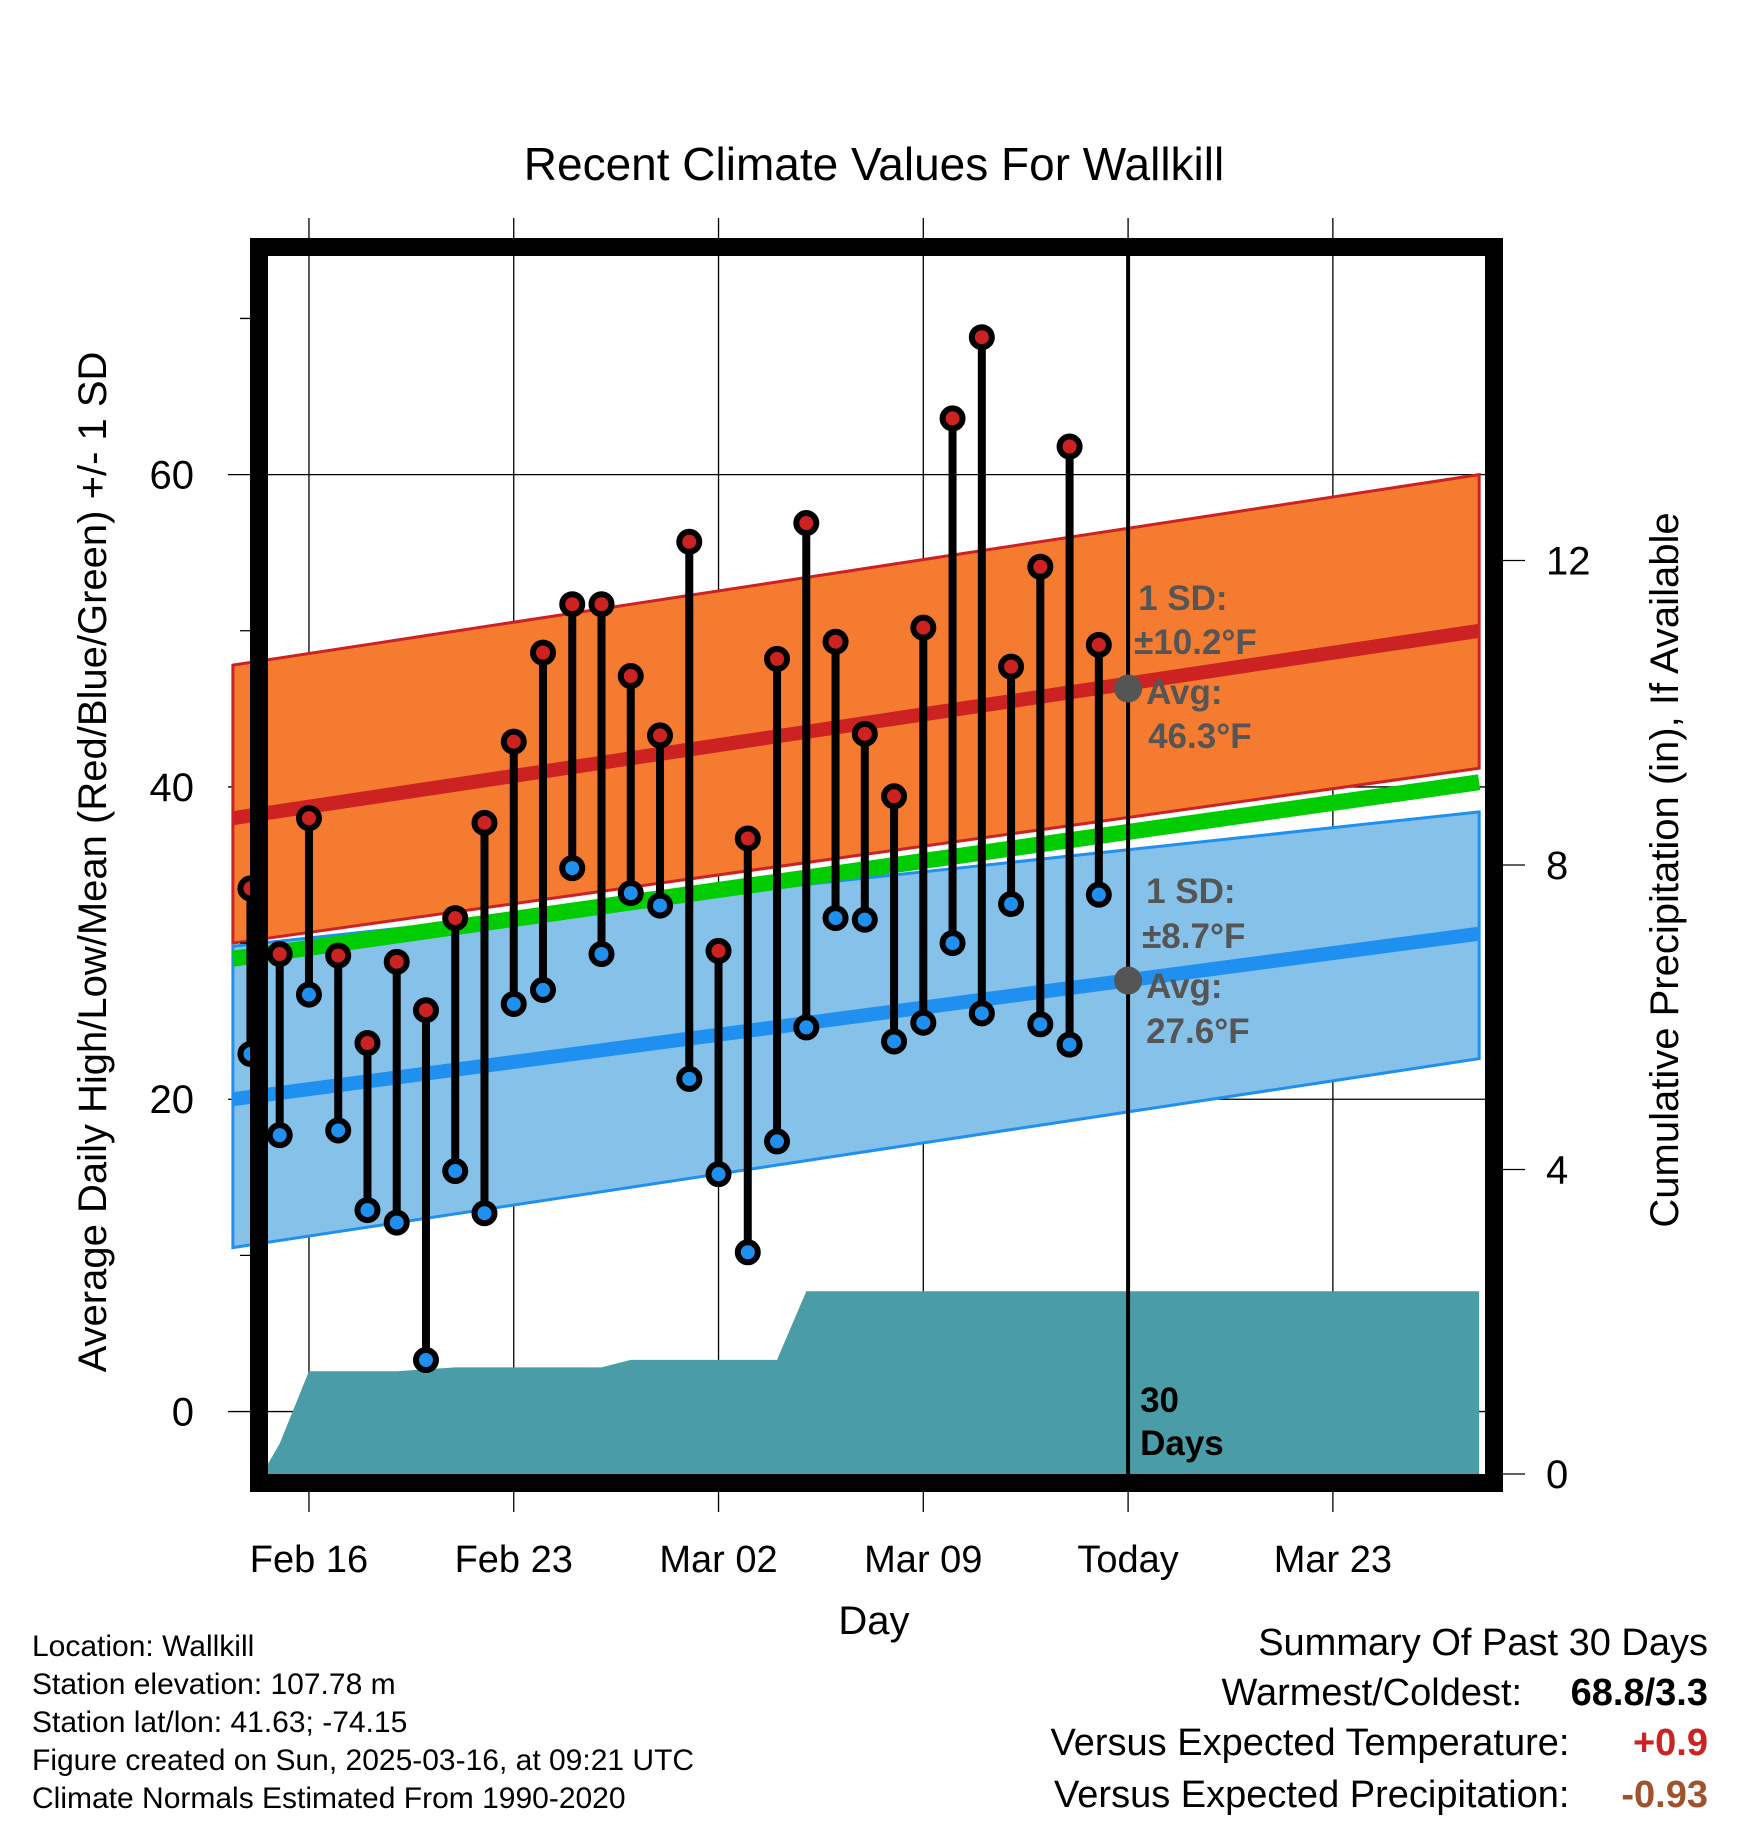 The height and width of the screenshot is (1828, 1748). What do you see at coordinates (1127, 1560) in the screenshot?
I see `x-tick-label: Today` at bounding box center [1127, 1560].